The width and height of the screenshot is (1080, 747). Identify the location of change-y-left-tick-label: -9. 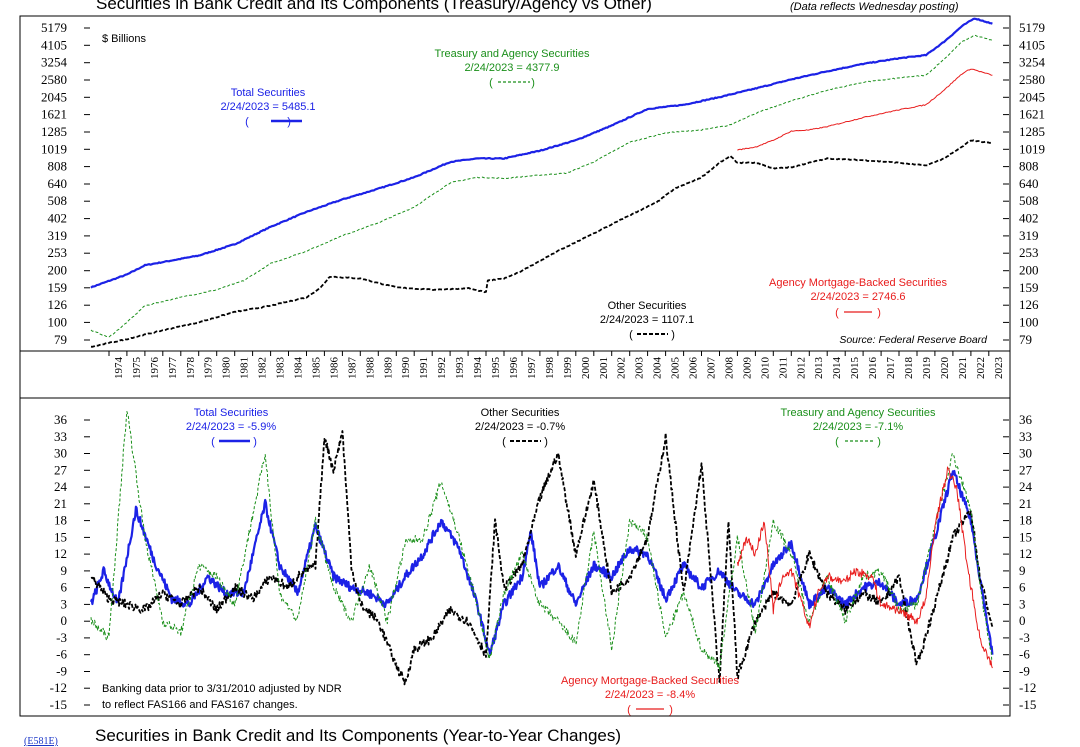
(61, 671).